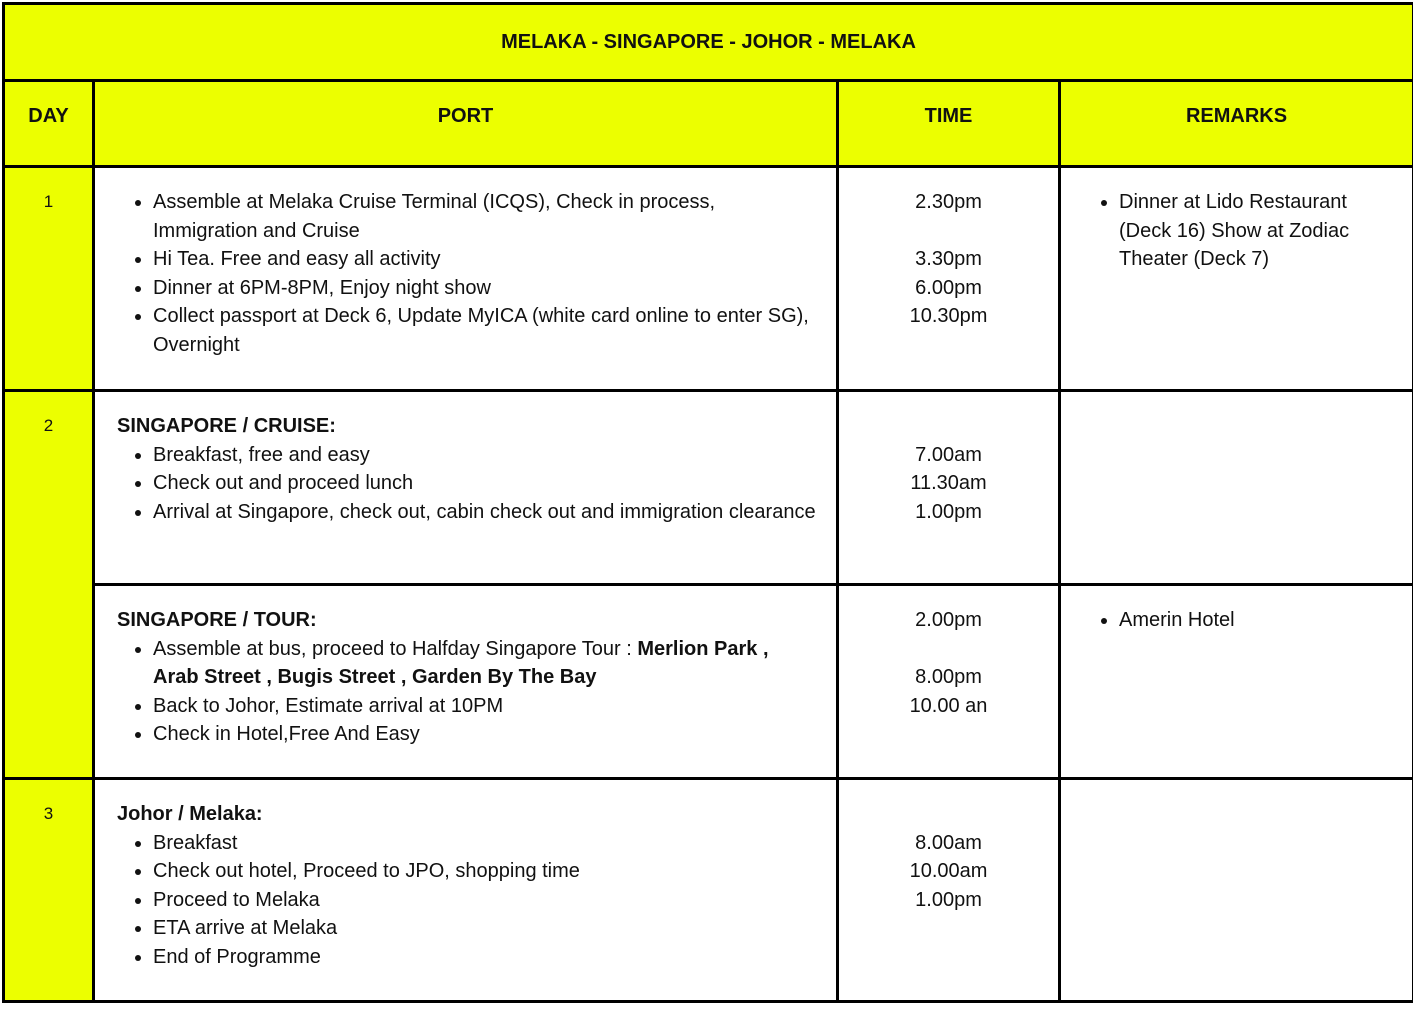  What do you see at coordinates (48, 123) in the screenshot?
I see `header-day: DAY` at bounding box center [48, 123].